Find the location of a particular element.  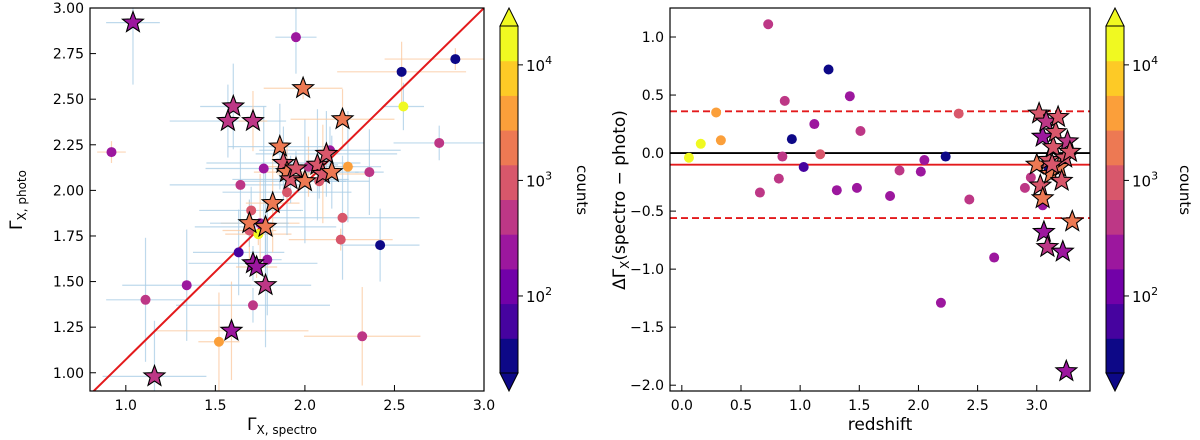

y-tick-label: 1.25 is located at coordinates (68, 328).